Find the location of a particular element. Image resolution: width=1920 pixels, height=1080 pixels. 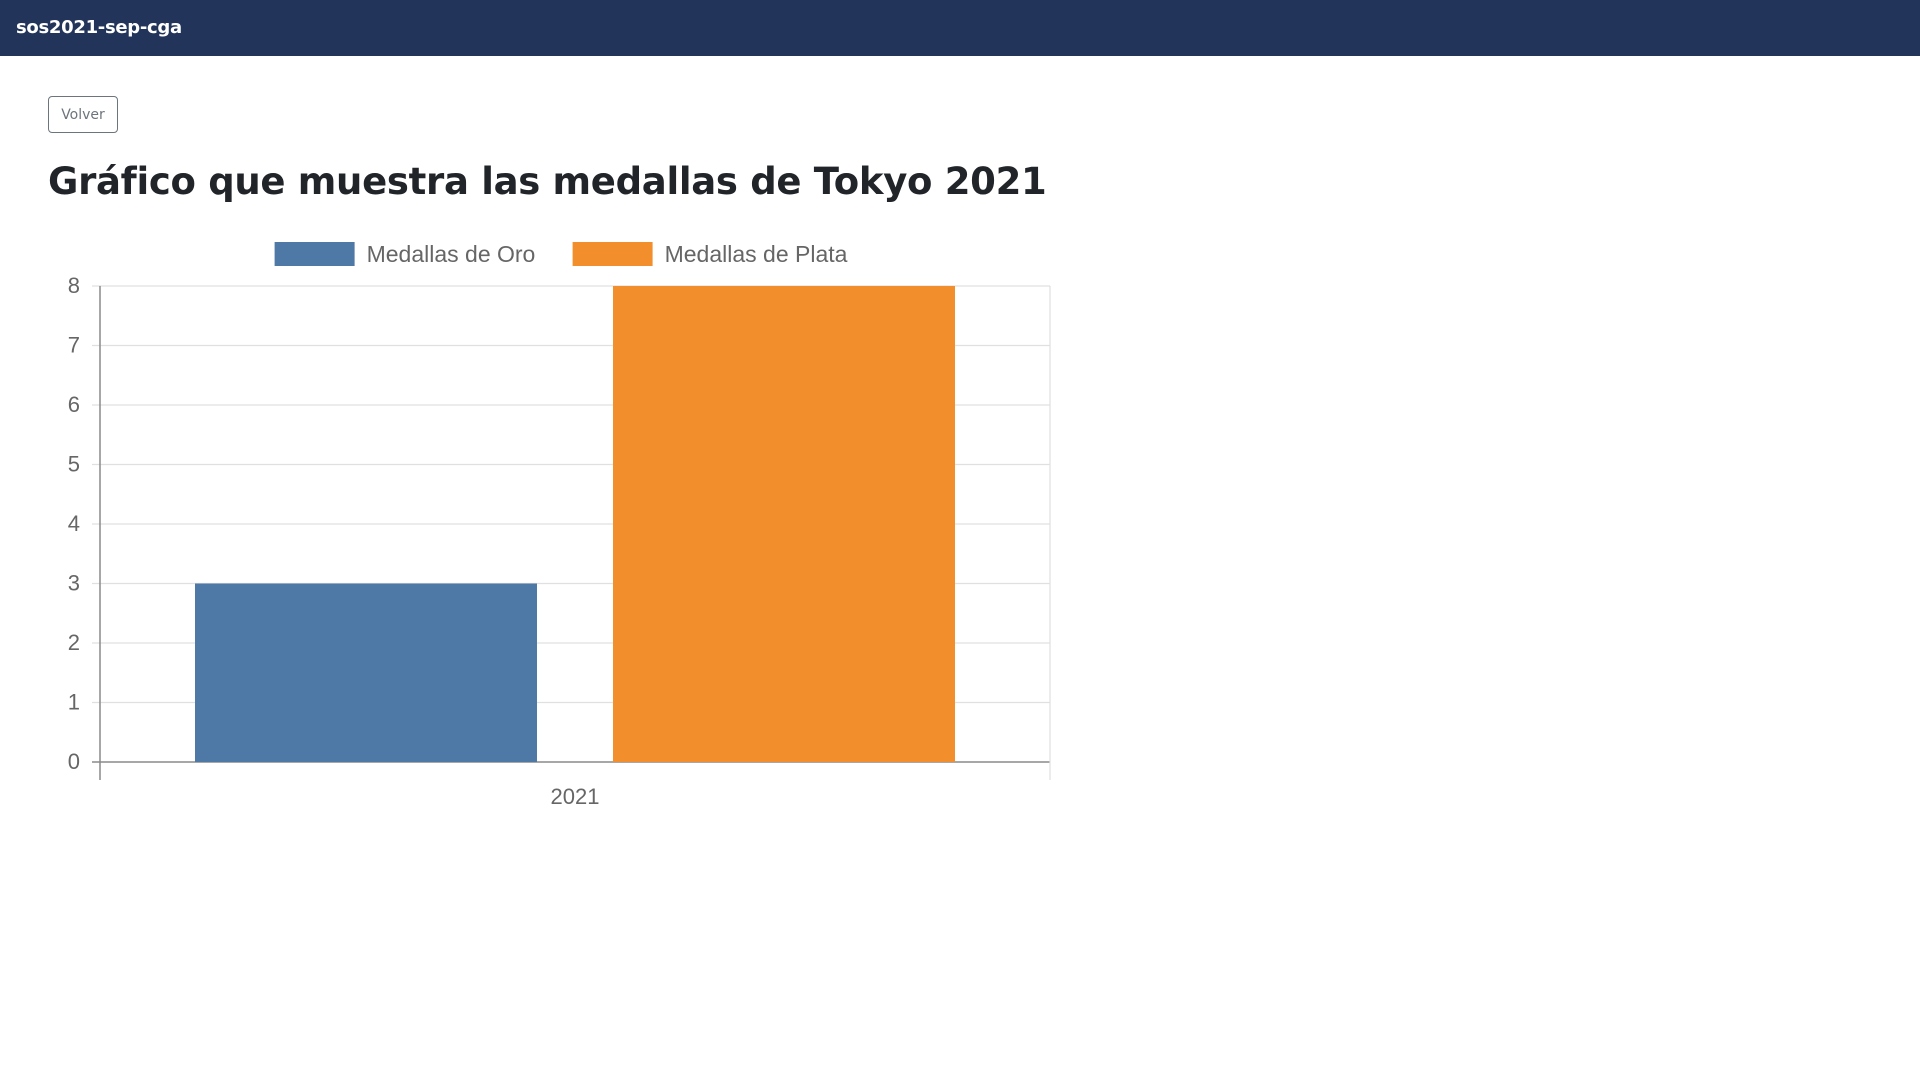

legend-label: Medallas de Plata is located at coordinates (756, 254).